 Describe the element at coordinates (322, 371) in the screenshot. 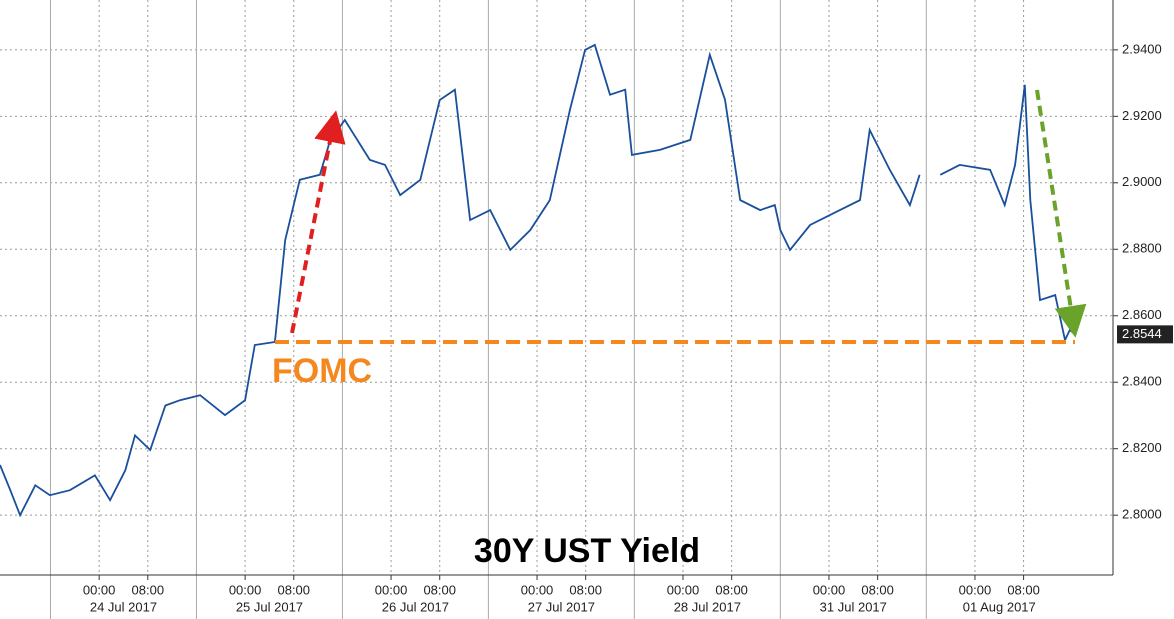

I see `fomc-label: FOMC` at that location.